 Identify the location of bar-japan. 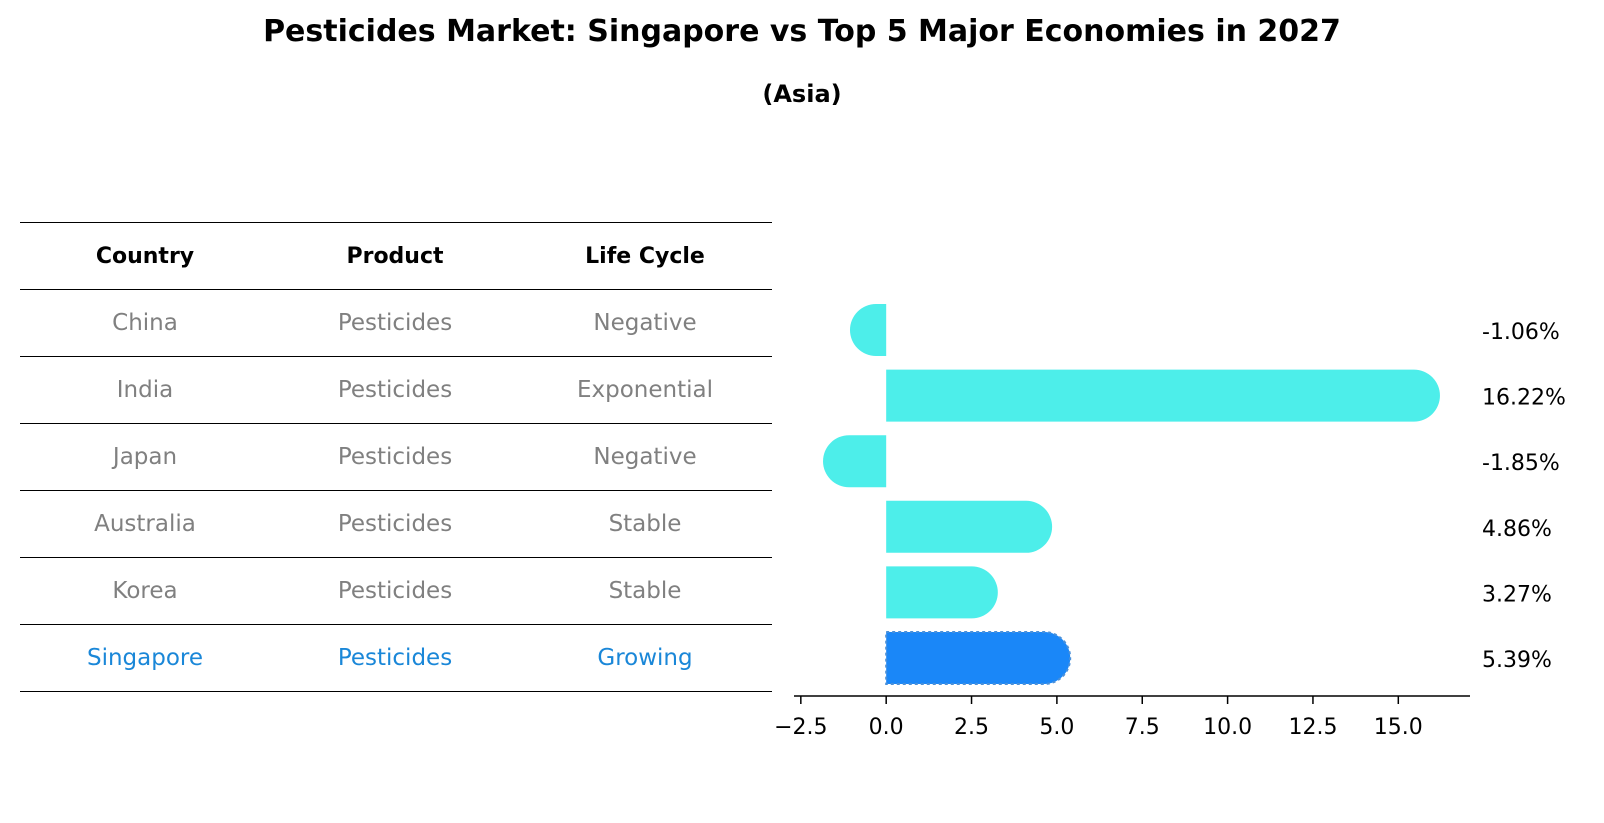
(855, 461).